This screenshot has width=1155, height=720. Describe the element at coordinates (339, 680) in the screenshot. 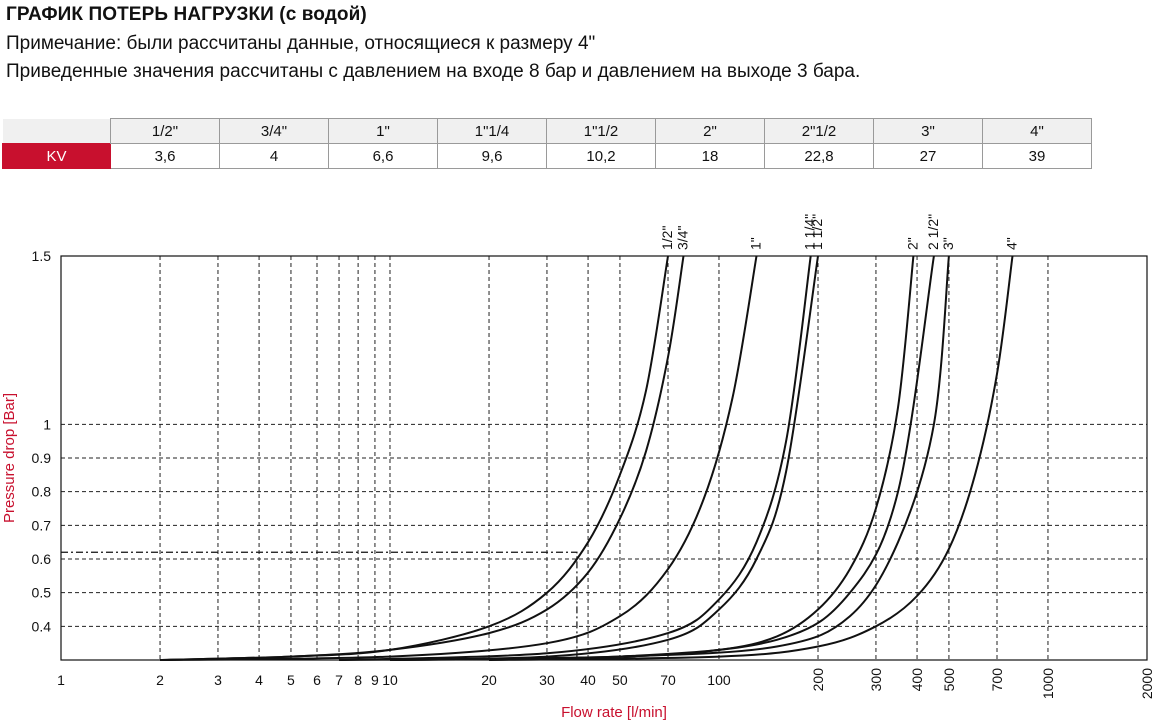

I see `x-tick-label: 7` at that location.